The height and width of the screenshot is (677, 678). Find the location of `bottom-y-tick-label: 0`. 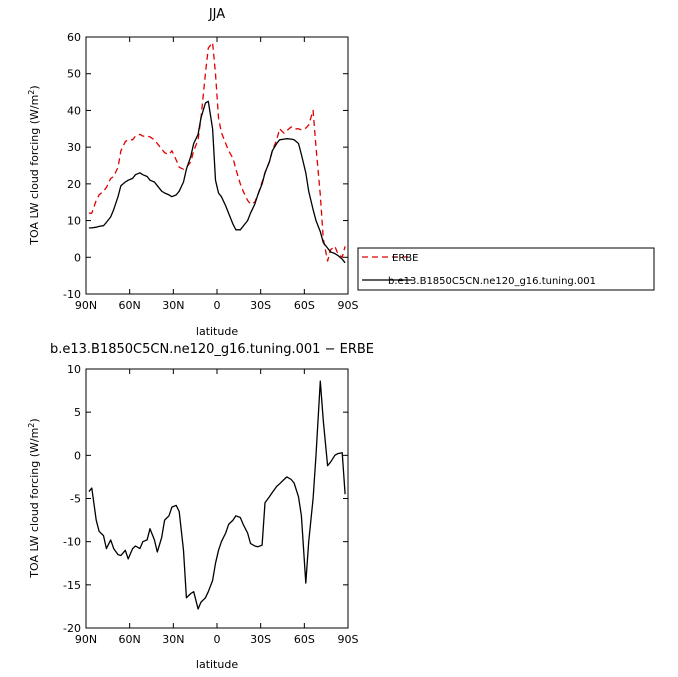

bottom-y-tick-label: 0 is located at coordinates (77, 455).